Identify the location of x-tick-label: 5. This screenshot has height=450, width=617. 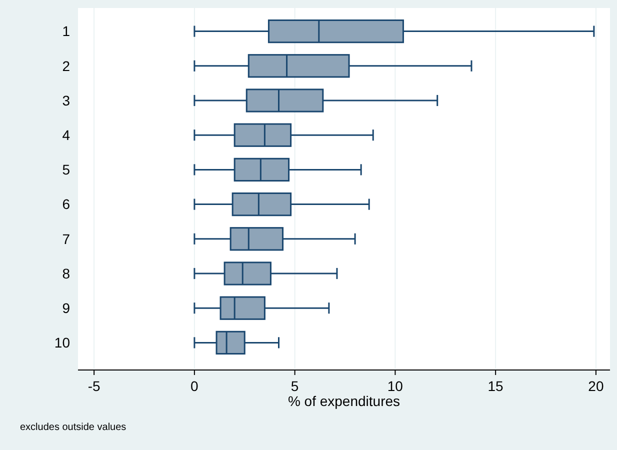
(294, 386).